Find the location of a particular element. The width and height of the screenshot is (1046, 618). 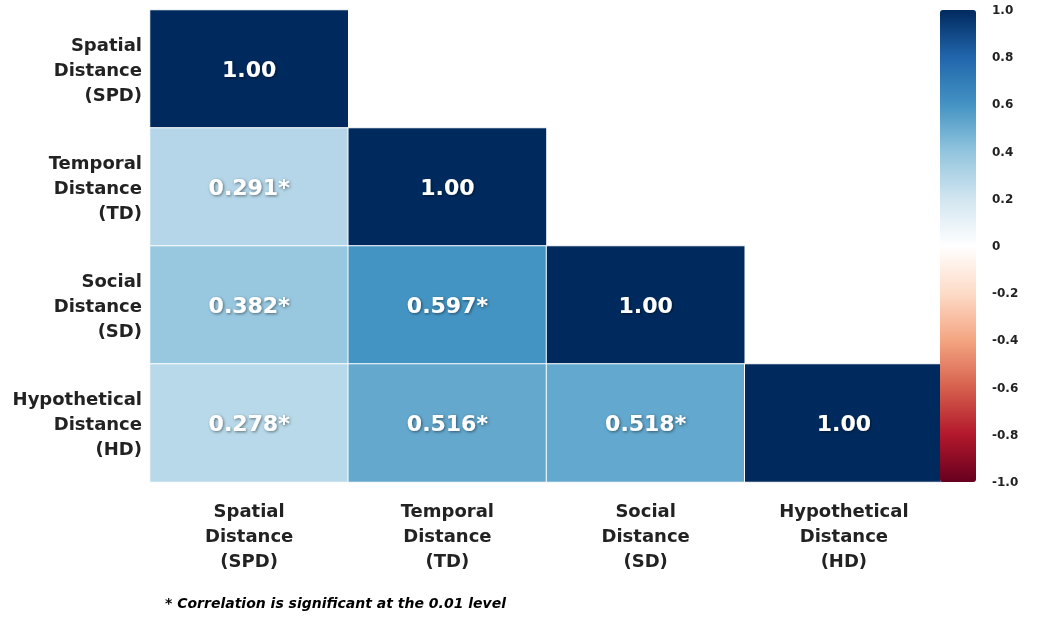

text: * Correlation is significant at the 0.01 level is located at coordinates (336, 603).